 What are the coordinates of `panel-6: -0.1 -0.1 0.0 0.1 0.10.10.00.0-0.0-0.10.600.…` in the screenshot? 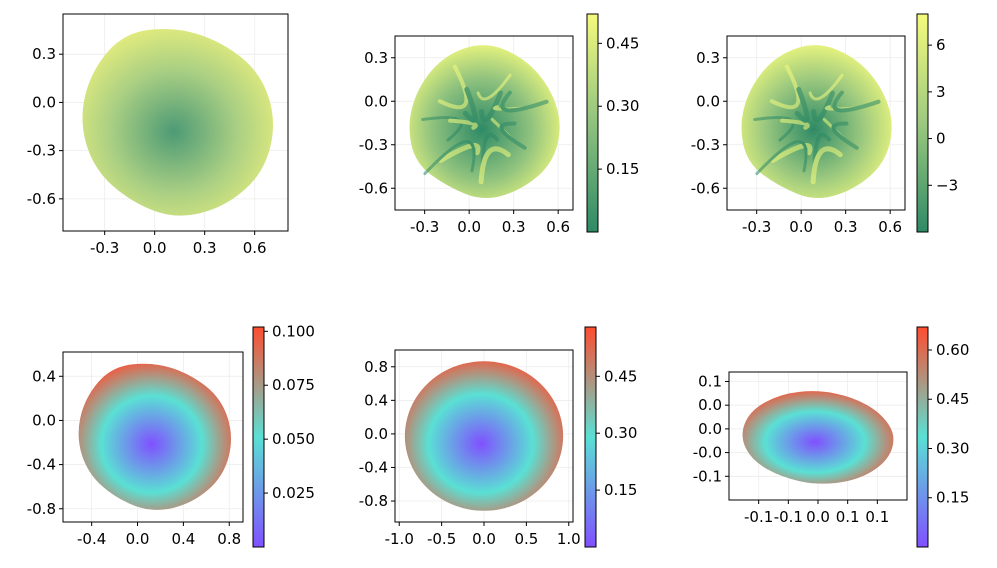 It's located at (831, 437).